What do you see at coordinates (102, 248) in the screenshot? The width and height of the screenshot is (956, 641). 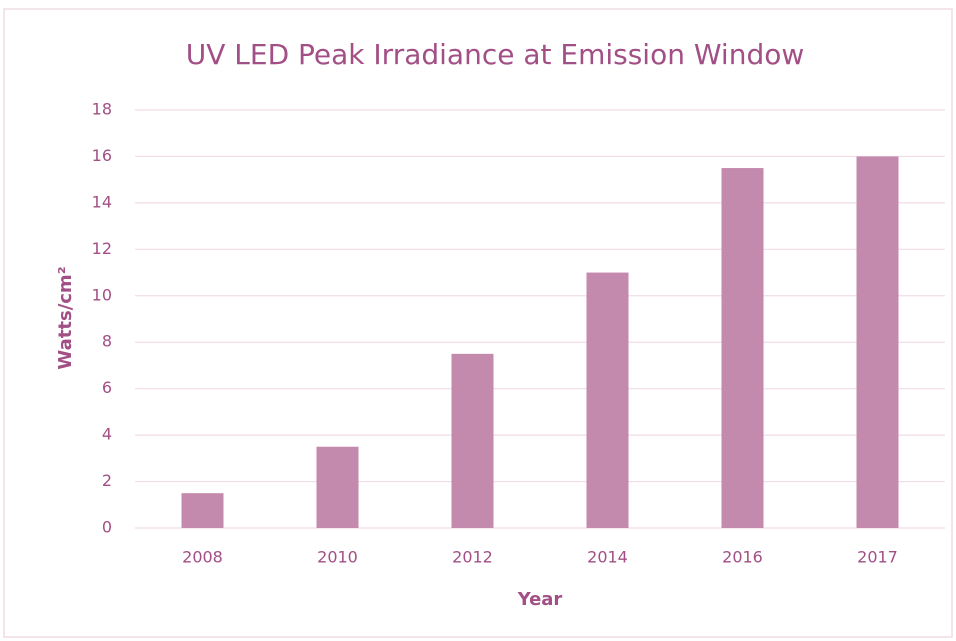 I see `y-tick-label: 12` at bounding box center [102, 248].